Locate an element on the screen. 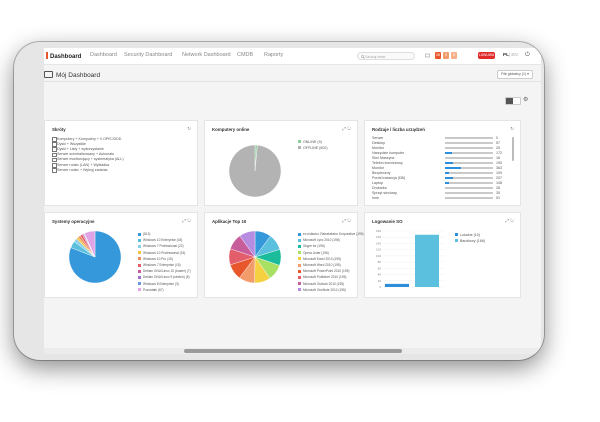 The width and height of the screenshot is (600, 422). os-slice is located at coordinates (90, 244).